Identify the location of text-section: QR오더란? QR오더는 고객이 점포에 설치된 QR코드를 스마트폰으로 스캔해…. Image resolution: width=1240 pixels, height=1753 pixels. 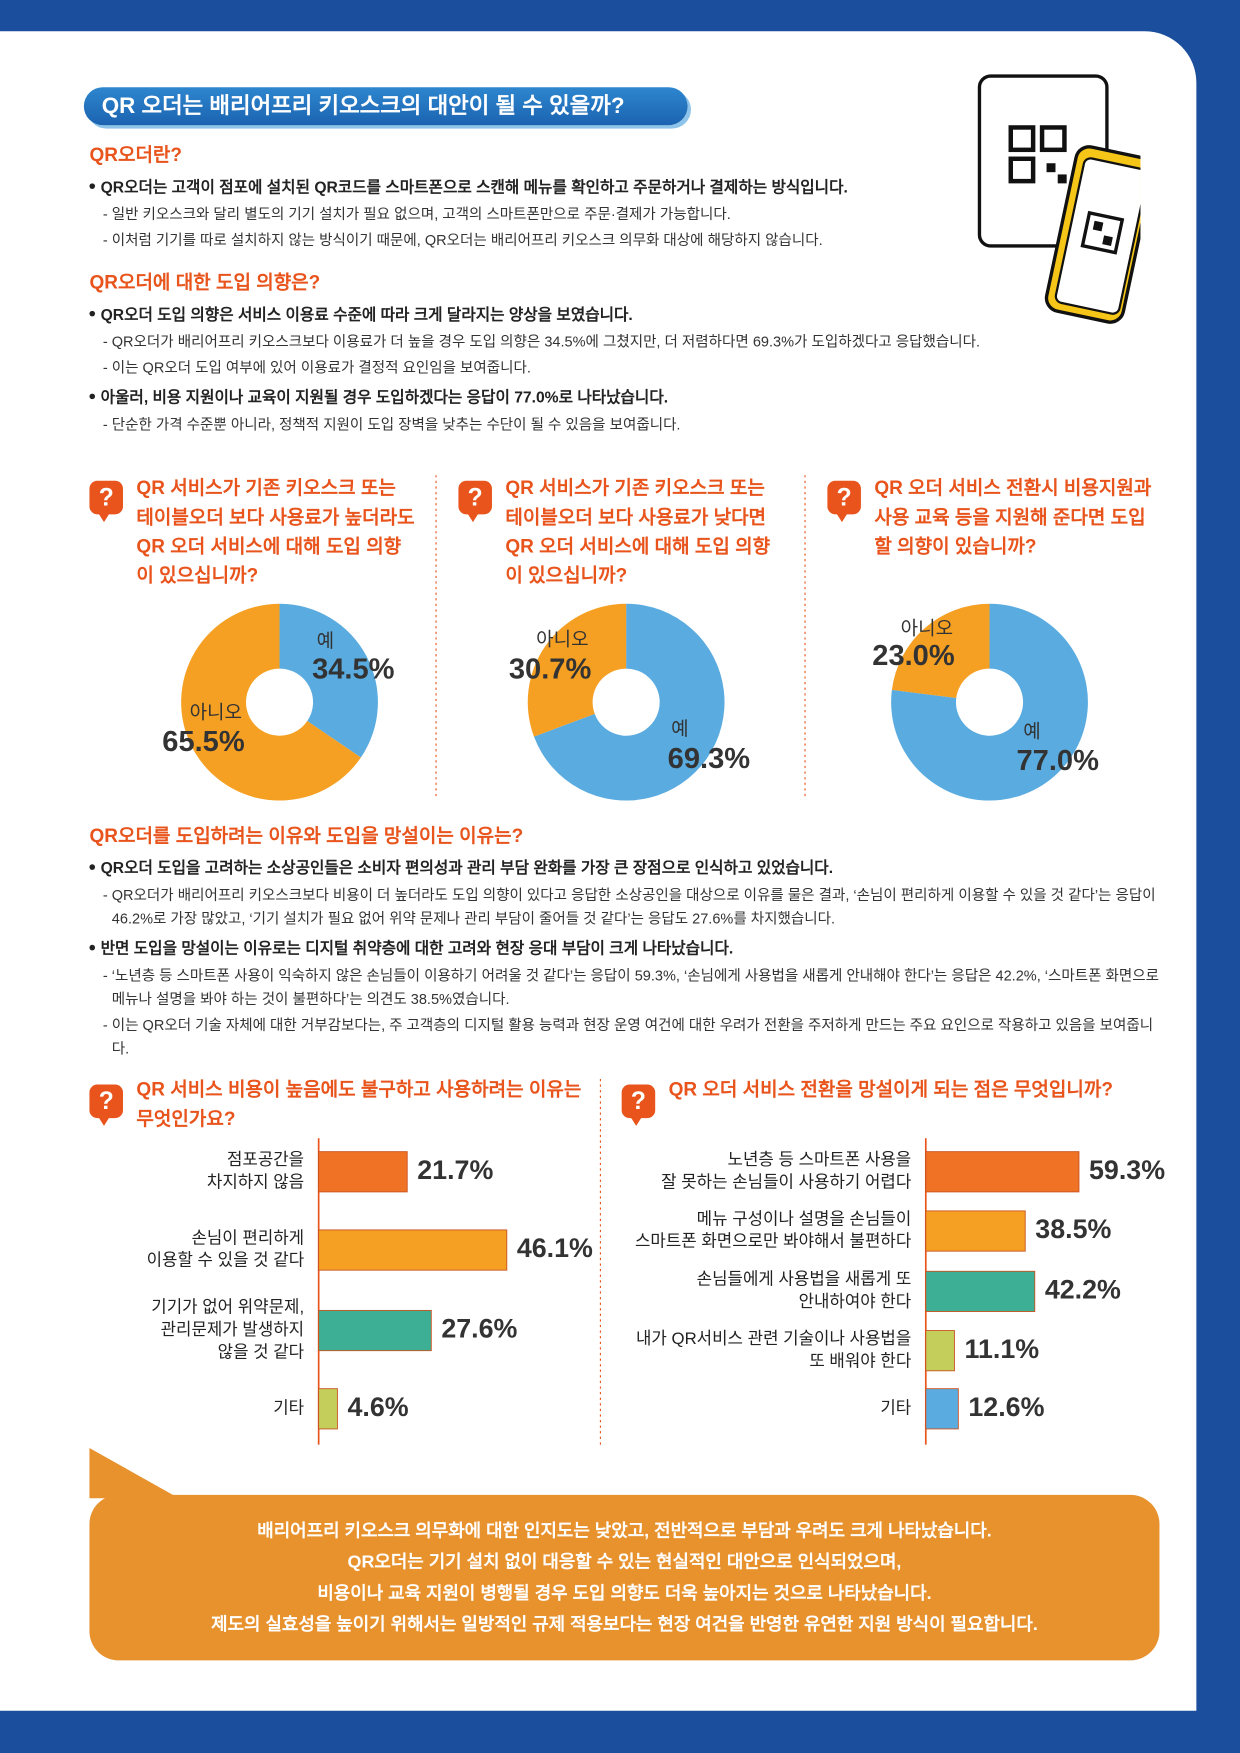
(625, 196).